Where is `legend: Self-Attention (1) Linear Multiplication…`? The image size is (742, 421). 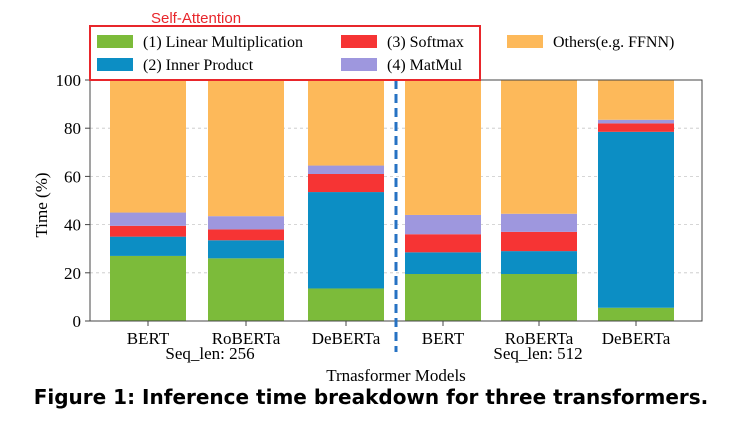 legend: Self-Attention (1) Linear Multiplication… is located at coordinates (381, 45).